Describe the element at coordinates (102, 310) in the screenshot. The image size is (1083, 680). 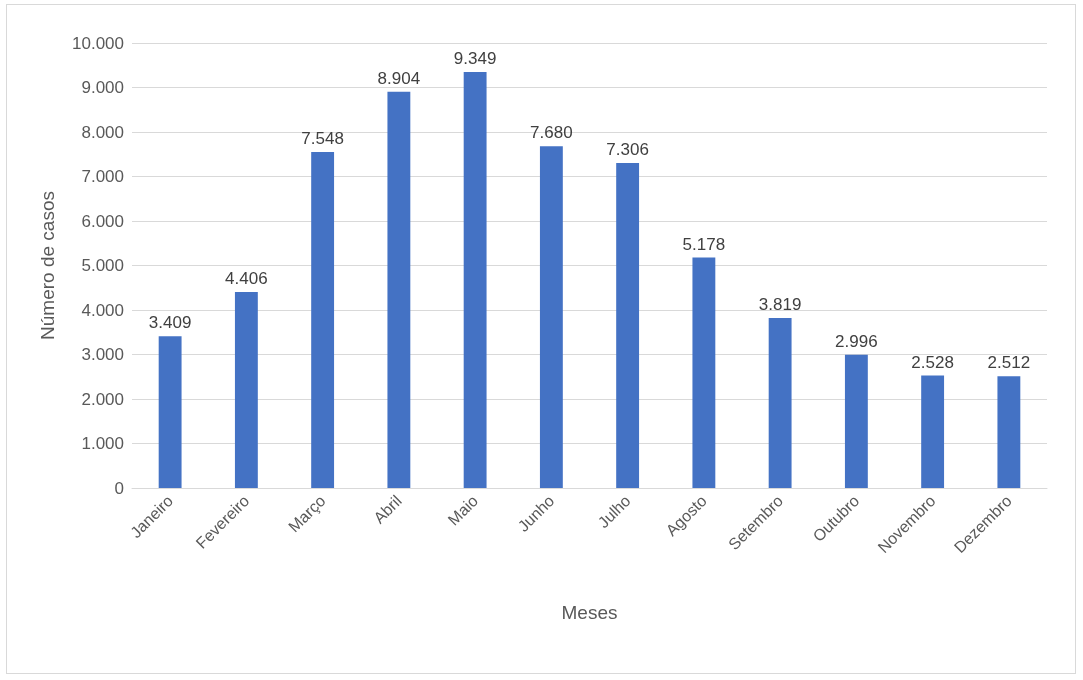
I see `y-tick-label: 4.000` at that location.